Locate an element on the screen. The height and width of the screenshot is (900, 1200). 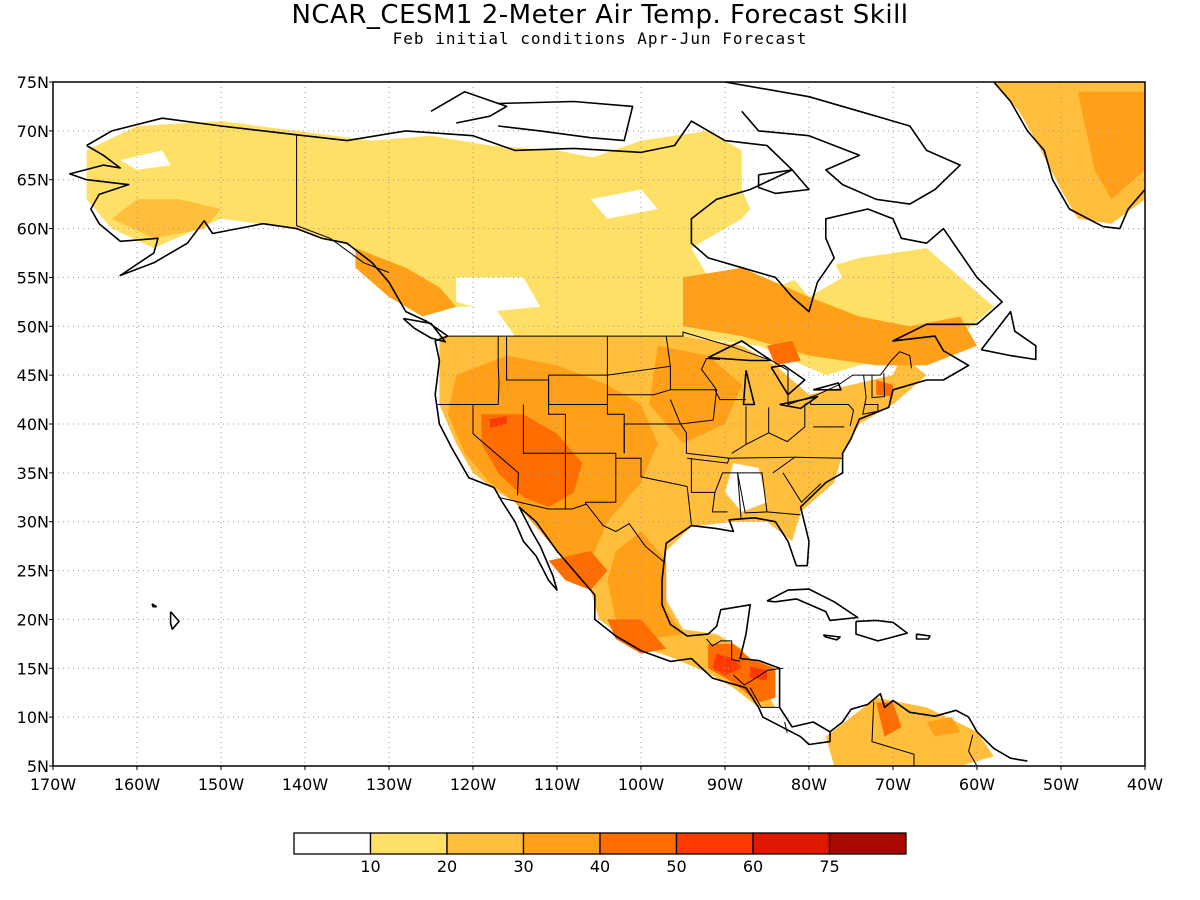
lat-tick-label: 40N is located at coordinates (33, 424).